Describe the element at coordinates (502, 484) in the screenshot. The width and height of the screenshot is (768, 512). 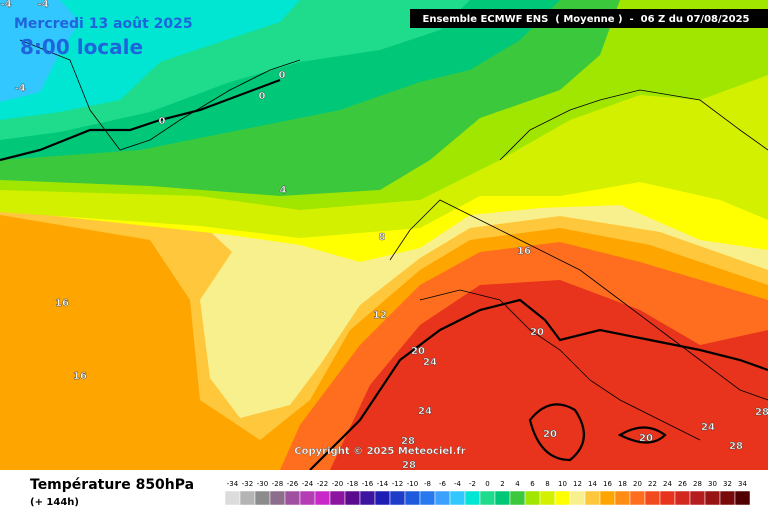
I see `scale-label: 2` at that location.